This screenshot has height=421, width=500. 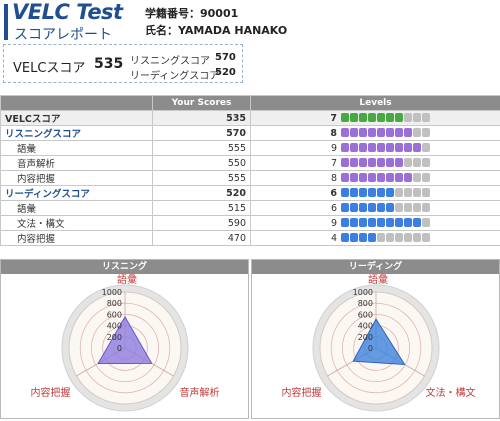 I want to click on radar-axis-label: 文法・構文, so click(x=450, y=392).